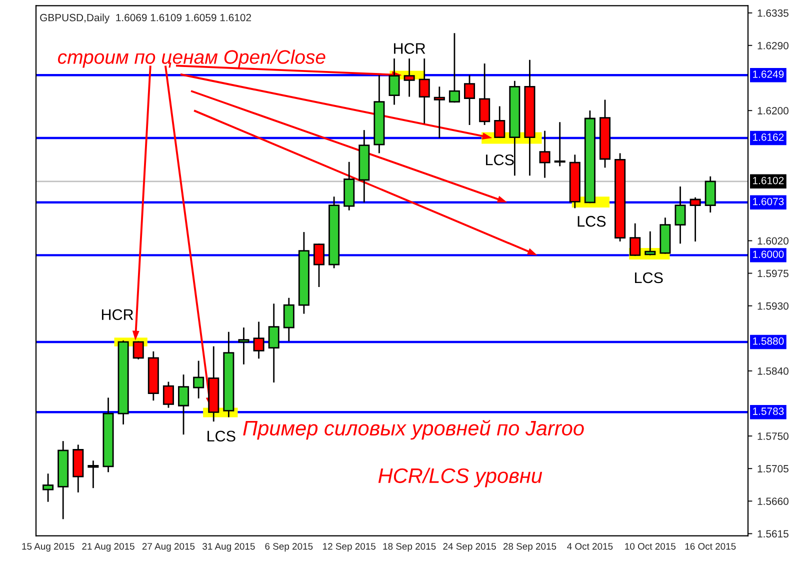  What do you see at coordinates (773, 46) in the screenshot?
I see `y-tick-label: 1.6290` at bounding box center [773, 46].